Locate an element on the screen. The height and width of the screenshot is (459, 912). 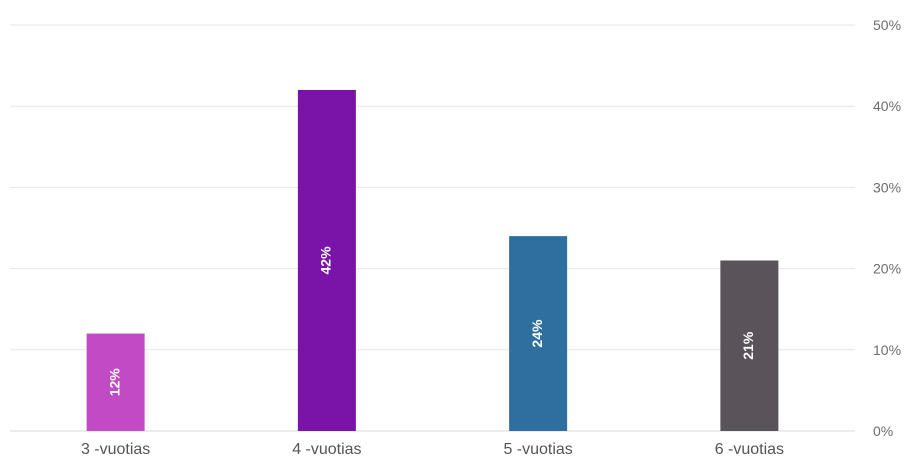
x-tick-label: 6 -vuotias is located at coordinates (749, 449).